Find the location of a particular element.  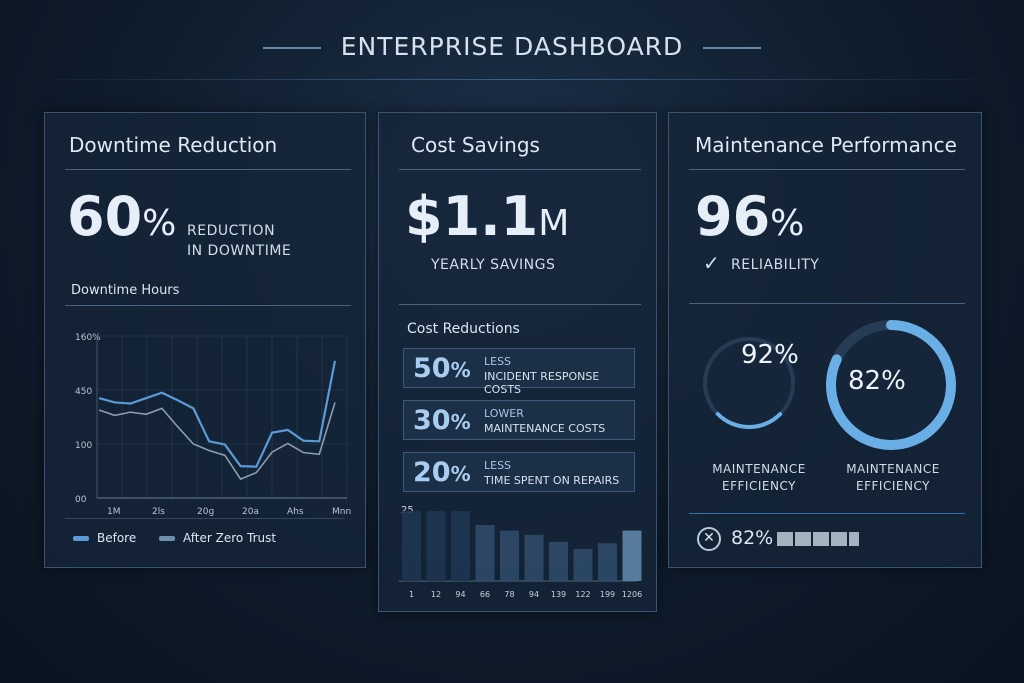

x-tick-label: 2ls is located at coordinates (158, 512).